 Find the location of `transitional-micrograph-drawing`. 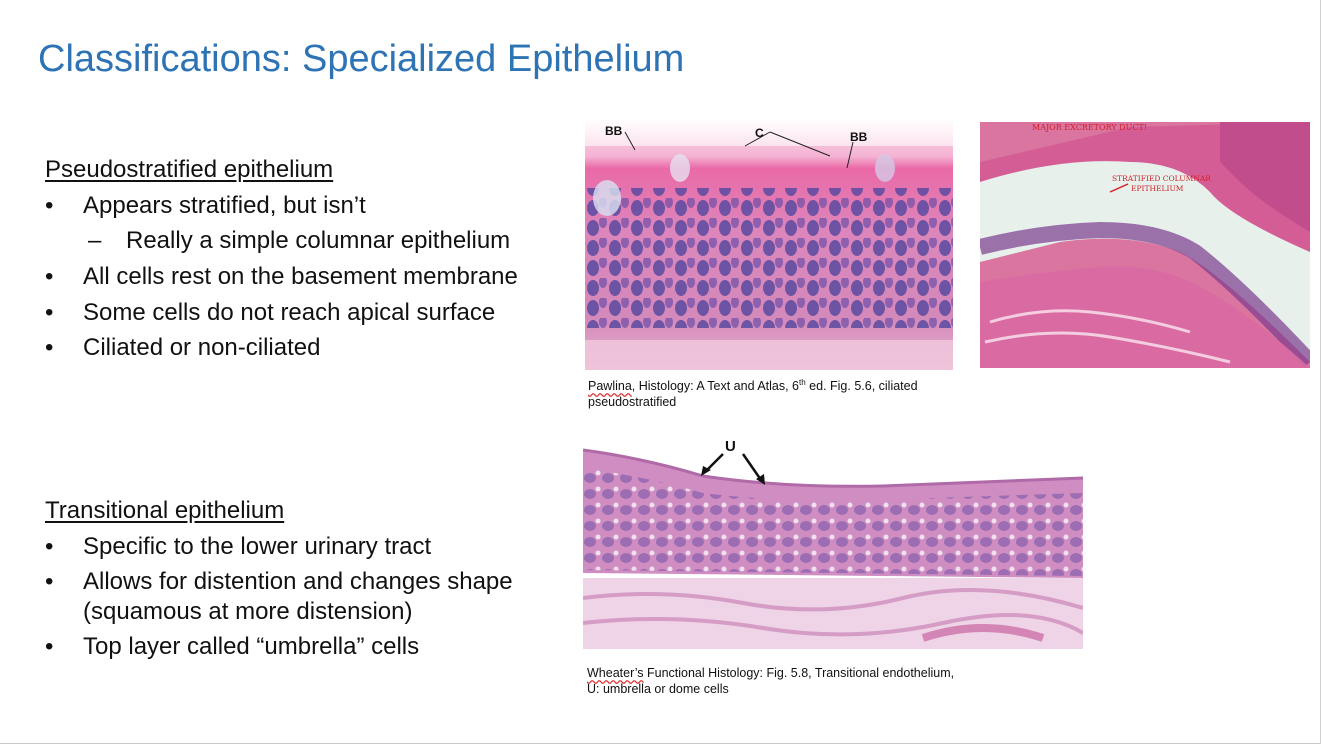

transitional-micrograph-drawing is located at coordinates (833, 543).